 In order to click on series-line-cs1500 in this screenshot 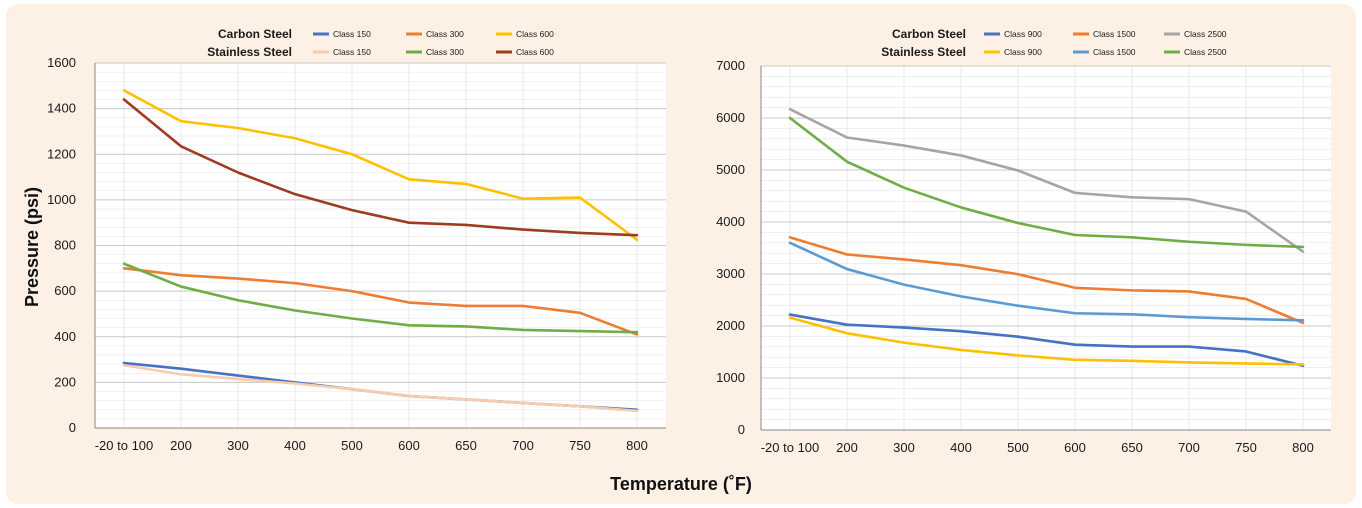, I will do `click(1046, 280)`.